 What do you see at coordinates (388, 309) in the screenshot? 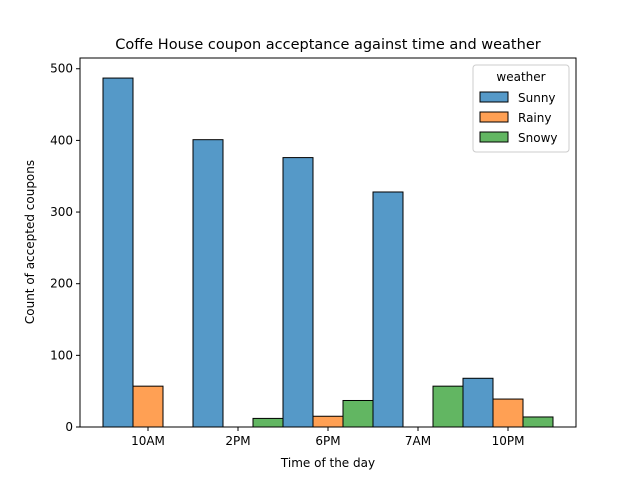
I see `bar-sunny-7am` at bounding box center [388, 309].